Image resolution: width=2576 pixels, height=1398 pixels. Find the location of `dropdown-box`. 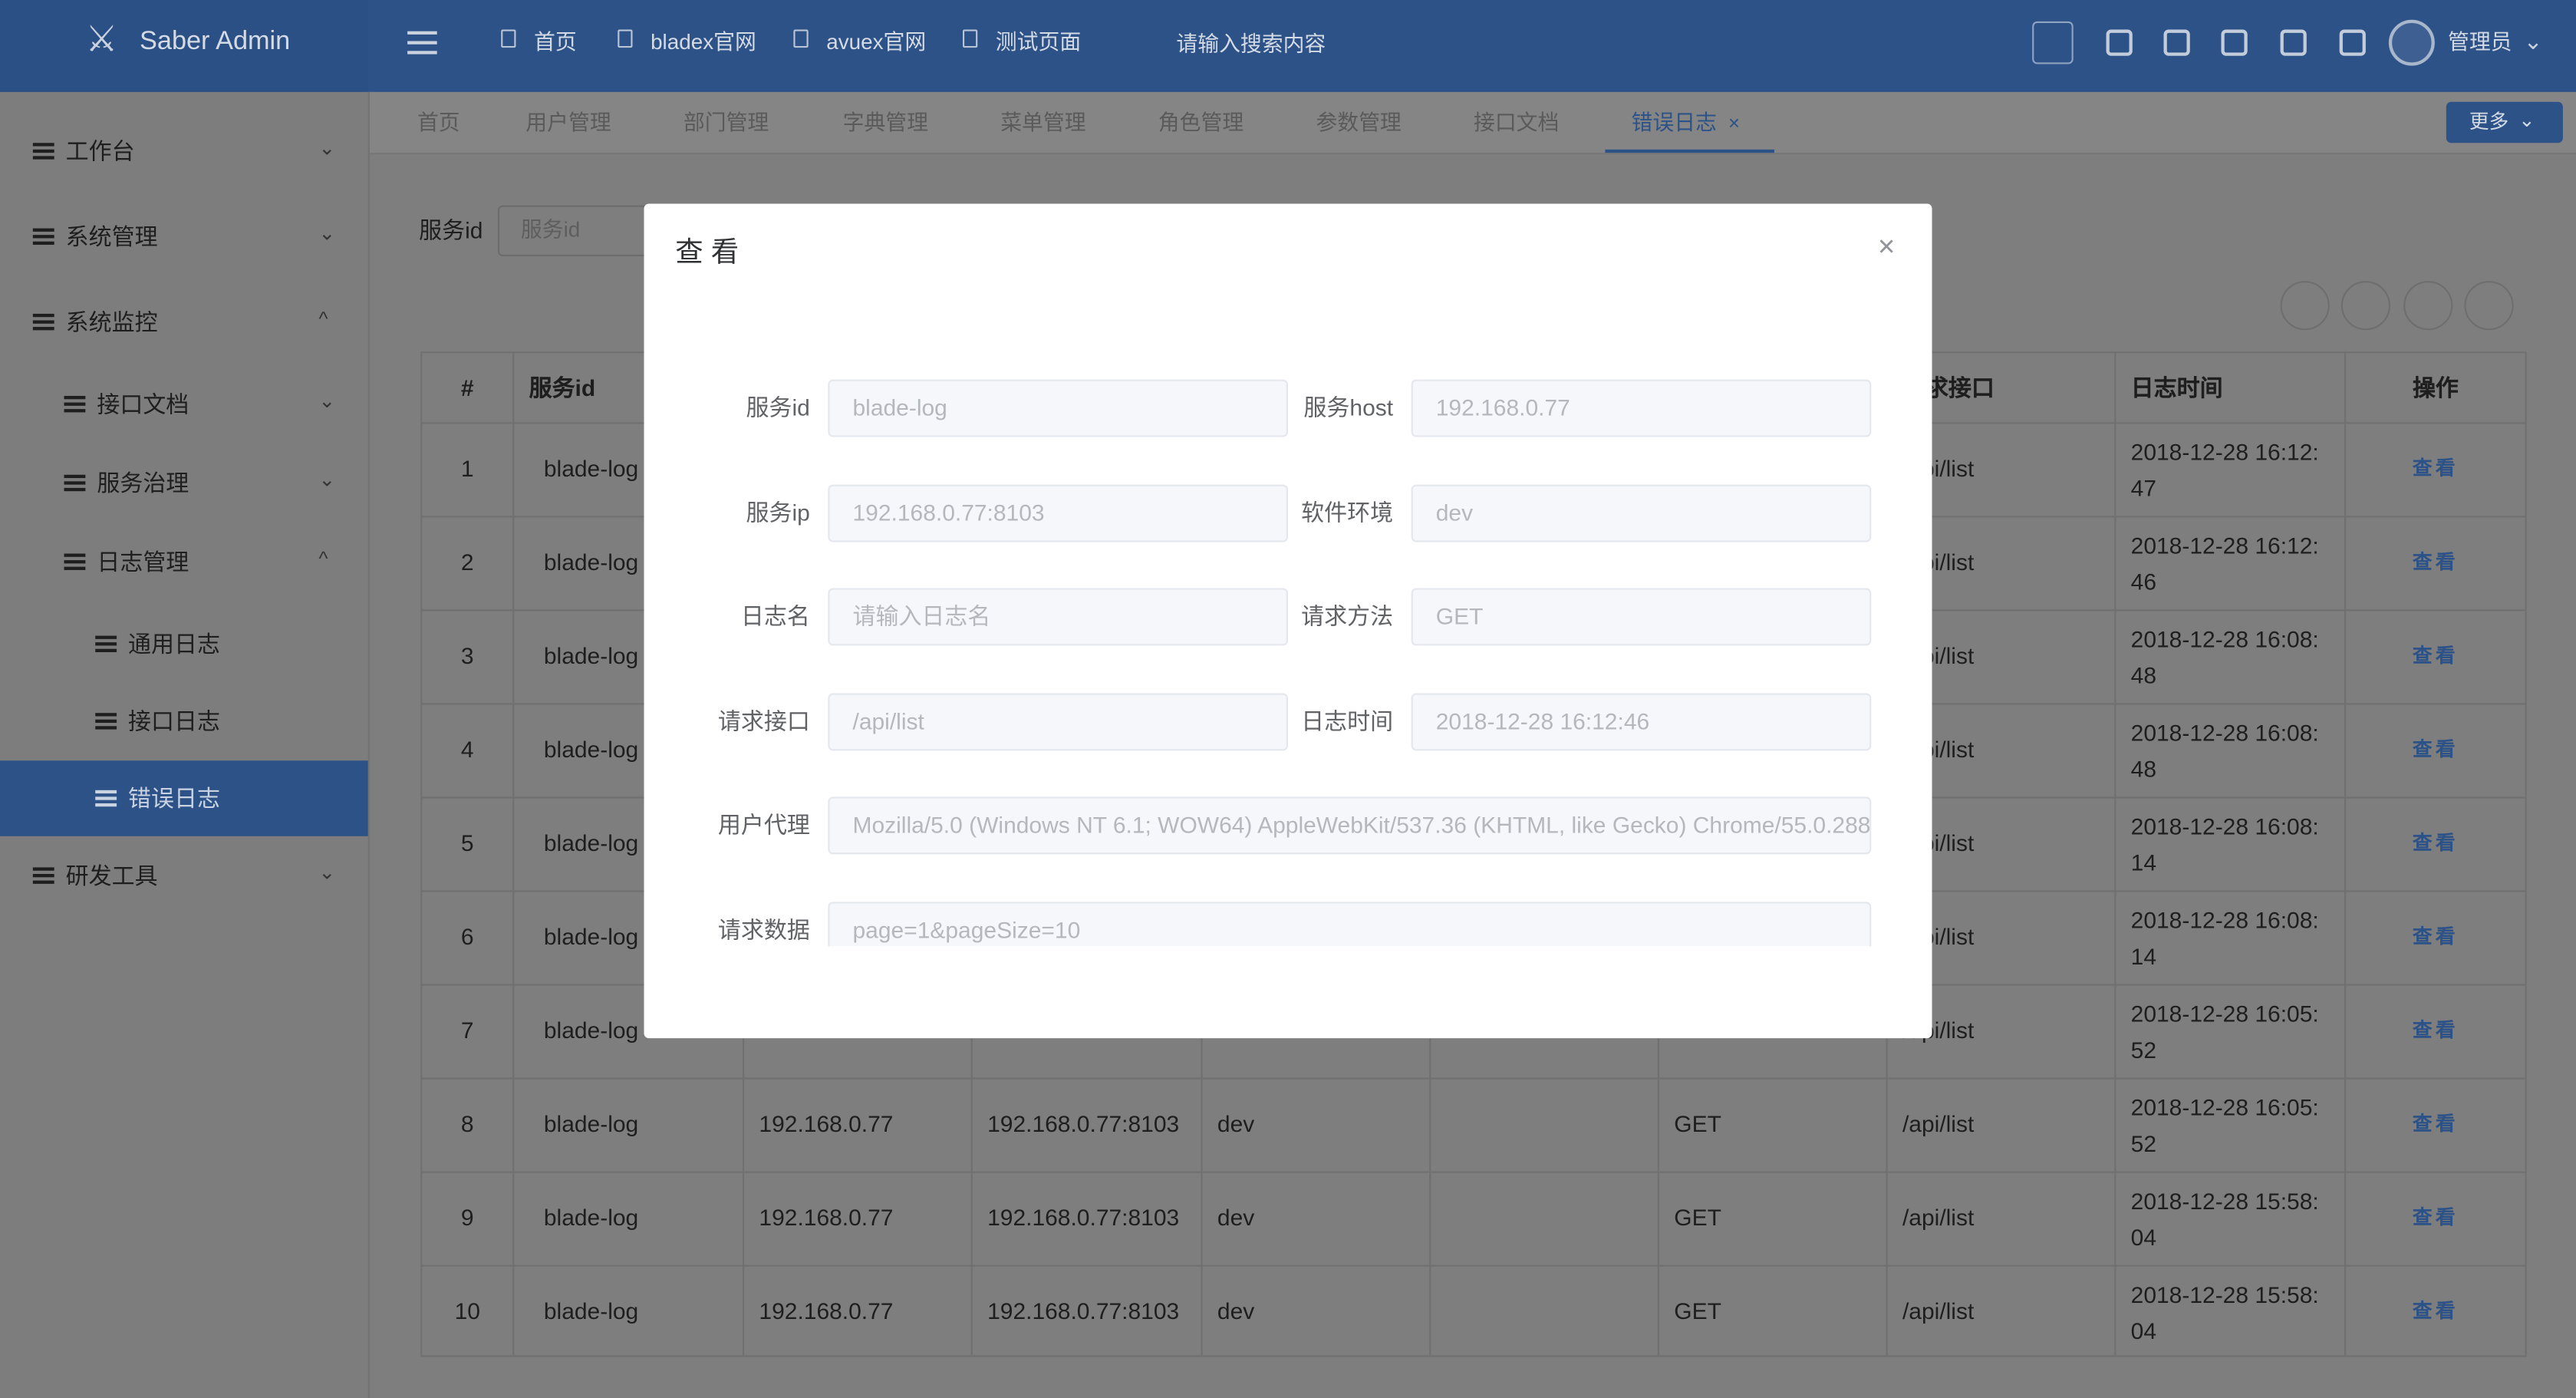

dropdown-box is located at coordinates (2053, 42).